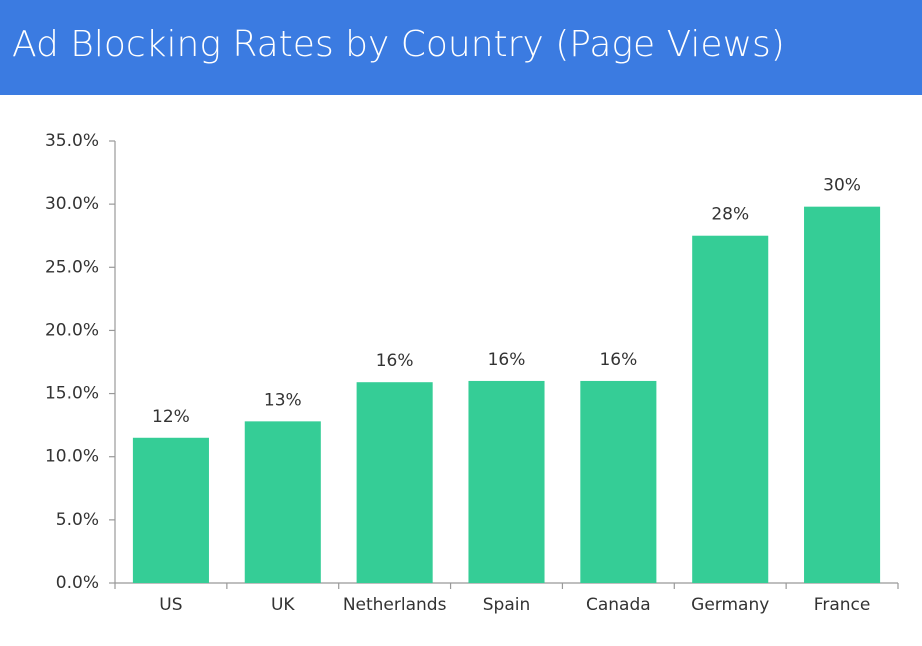 The image size is (922, 646). I want to click on x-tick-label: US, so click(170, 605).